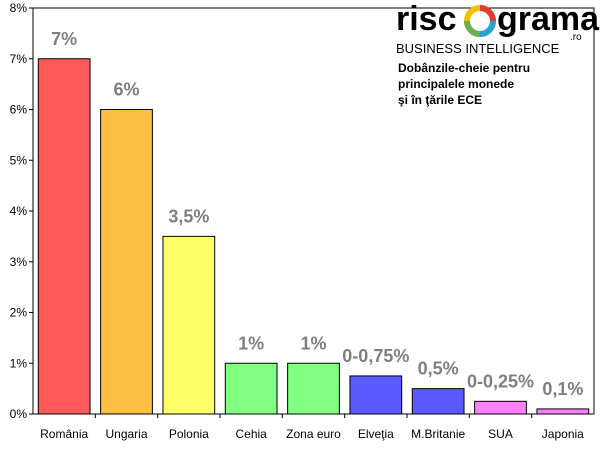  What do you see at coordinates (19, 59) in the screenshot?
I see `y-tick-label: 7%` at bounding box center [19, 59].